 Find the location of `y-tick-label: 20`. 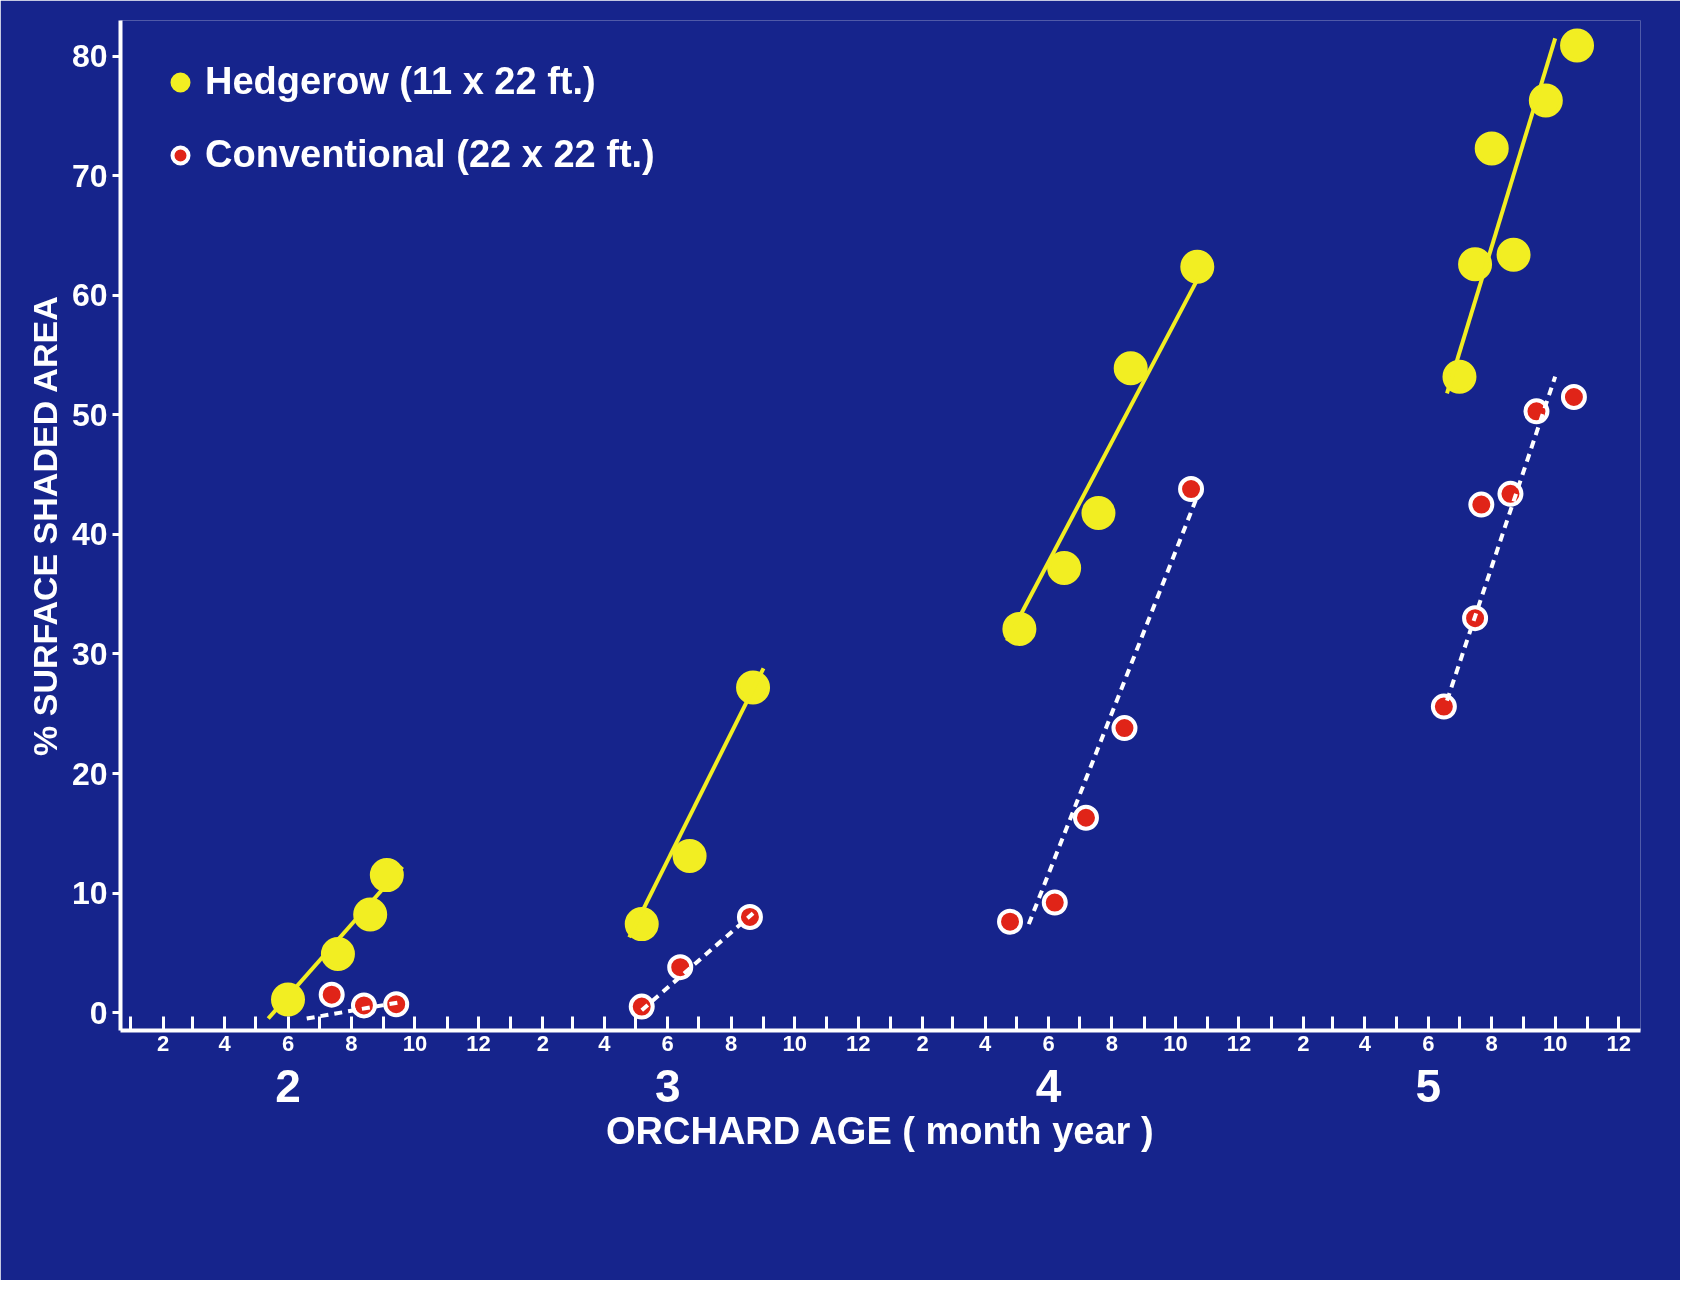

y-tick-label: 20 is located at coordinates (89, 773).